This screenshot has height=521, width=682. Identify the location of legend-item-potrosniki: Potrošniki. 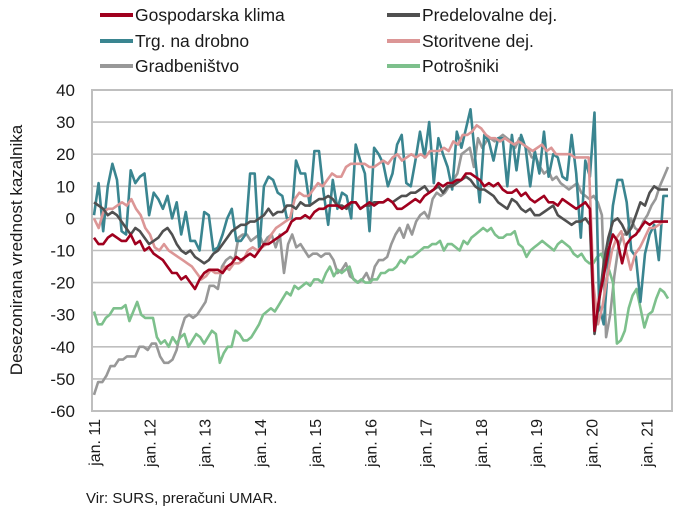
(443, 66).